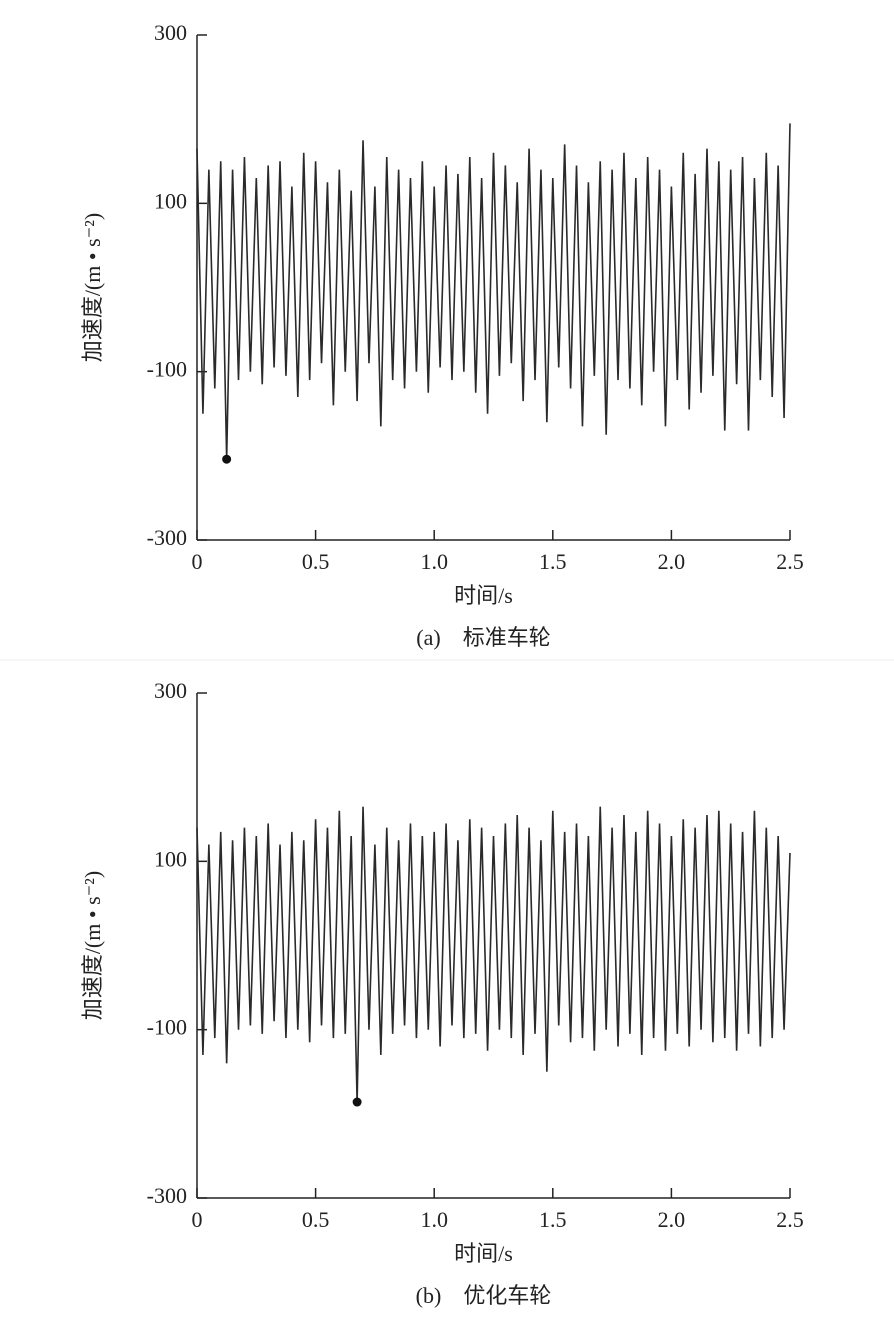 The height and width of the screenshot is (1330, 894). Describe the element at coordinates (493, 954) in the screenshot. I see `signal-line` at that location.